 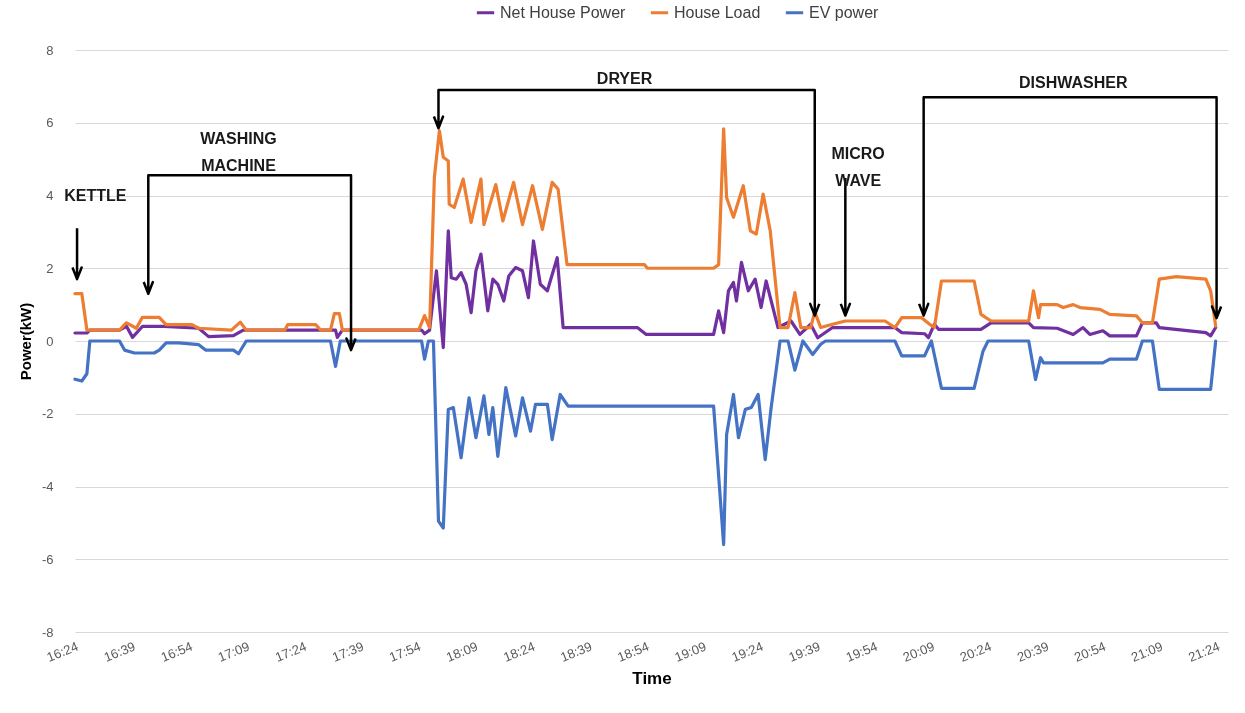 What do you see at coordinates (633, 651) in the screenshot?
I see `x-tick-label: 18:54` at bounding box center [633, 651].